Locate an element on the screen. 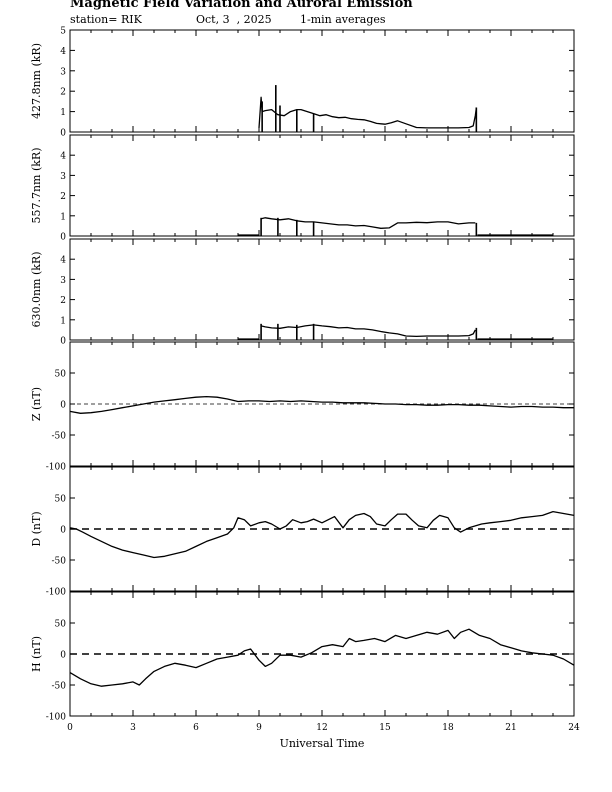  x-tick-label: 18 is located at coordinates (448, 728).